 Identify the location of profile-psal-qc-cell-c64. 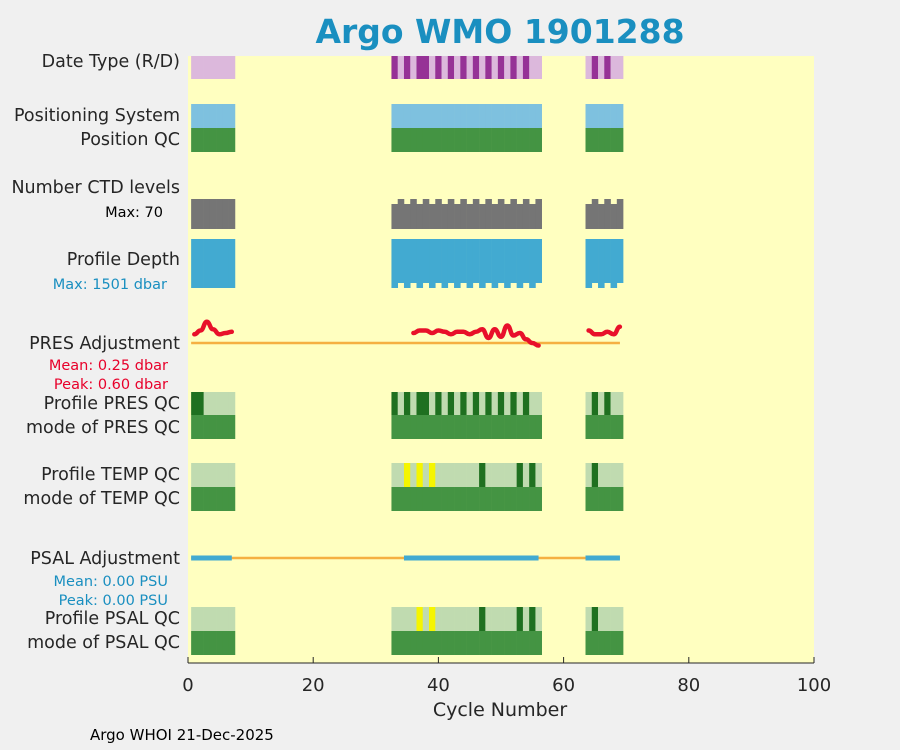
(589, 619).